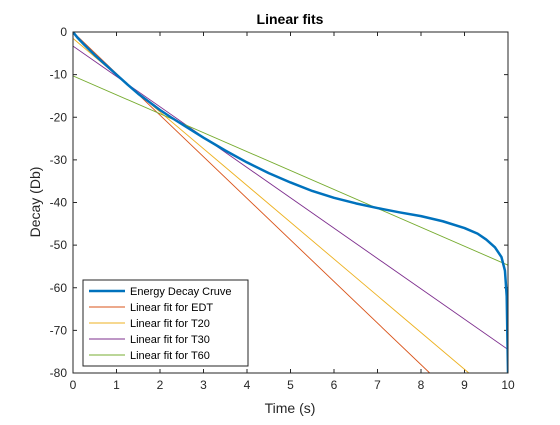  What do you see at coordinates (290, 408) in the screenshot?
I see `x-axis-label: Time (s)` at bounding box center [290, 408].